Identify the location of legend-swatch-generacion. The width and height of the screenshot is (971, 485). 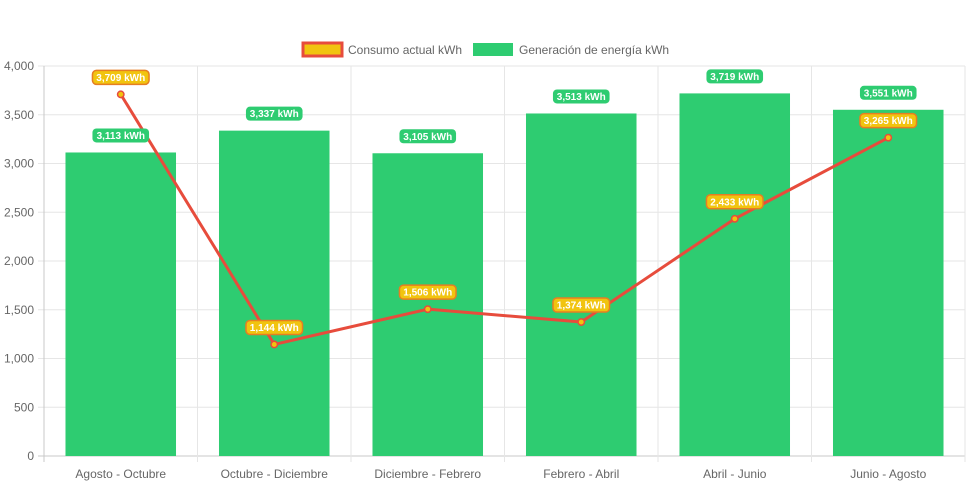
(493, 49).